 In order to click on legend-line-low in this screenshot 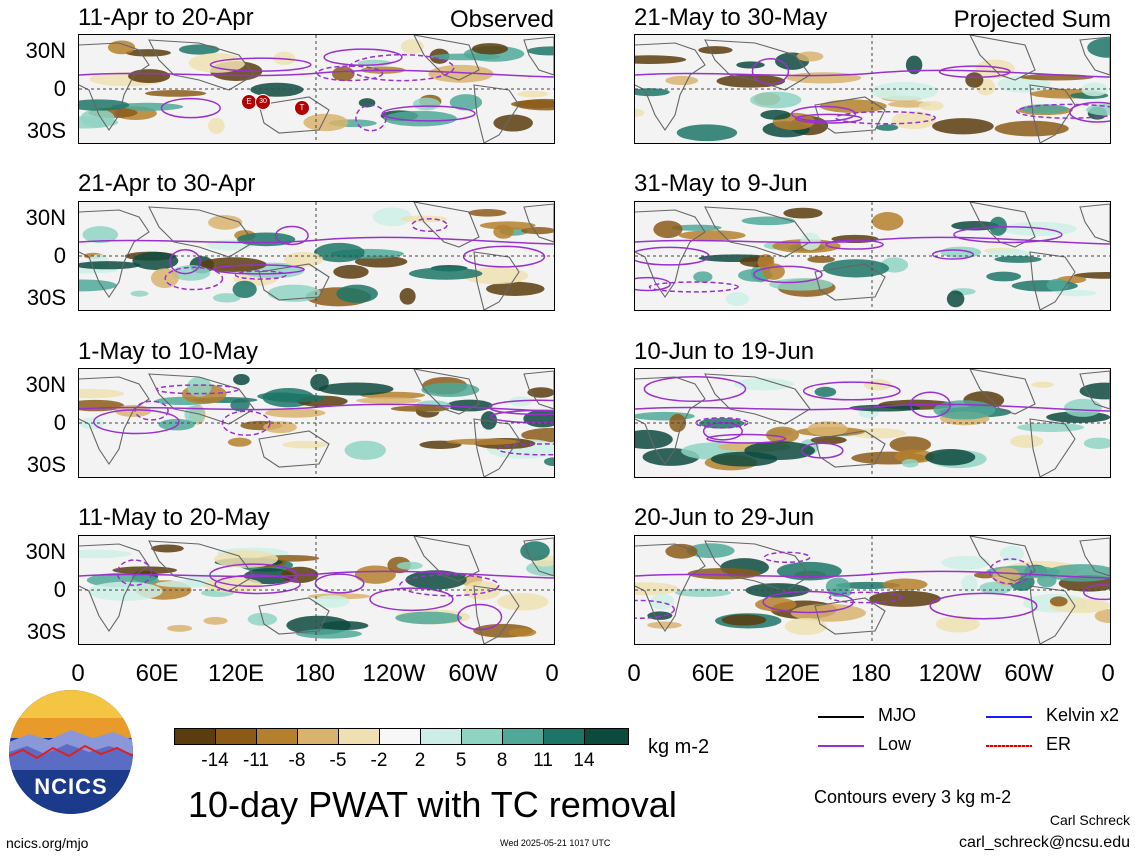, I will do `click(841, 746)`.